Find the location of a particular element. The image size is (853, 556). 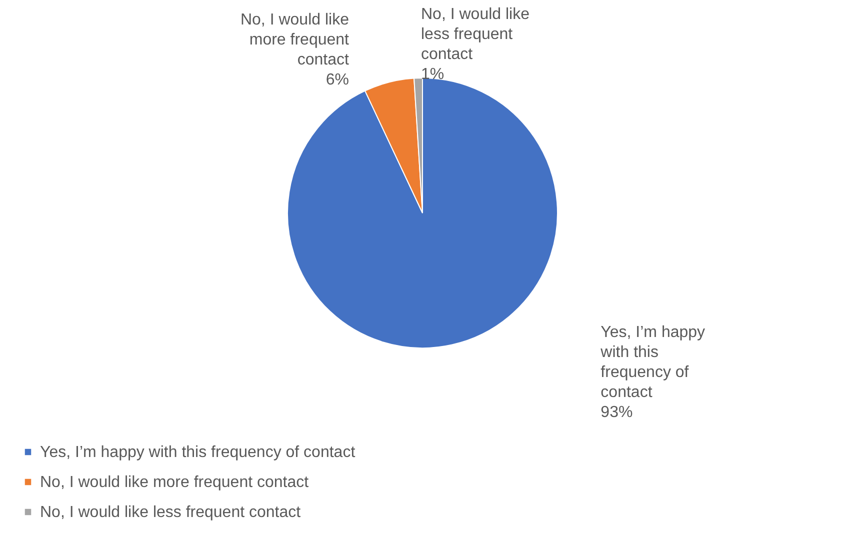

legend-label: No, I would like less frequent contact is located at coordinates (171, 512).